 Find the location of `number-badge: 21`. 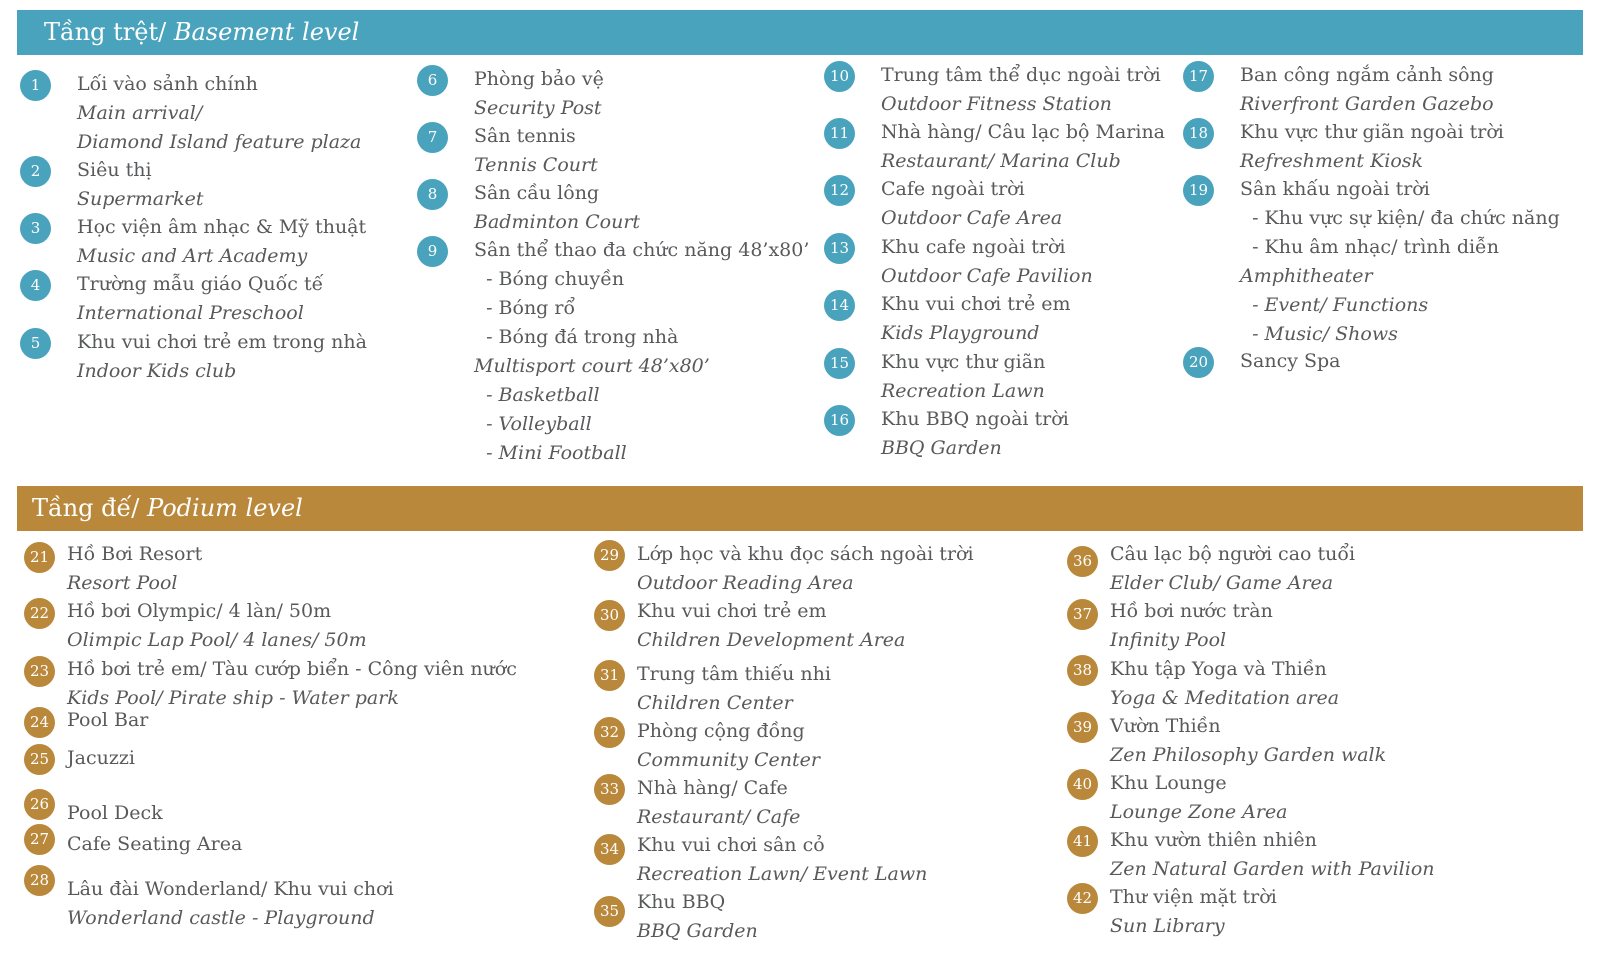

number-badge: 21 is located at coordinates (39, 557).